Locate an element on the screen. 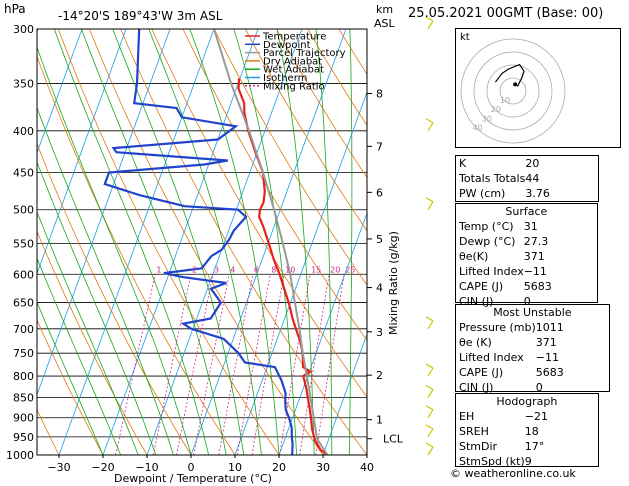 The height and width of the screenshot is (486, 629). hodograph-ring-label: 20 is located at coordinates (496, 109).